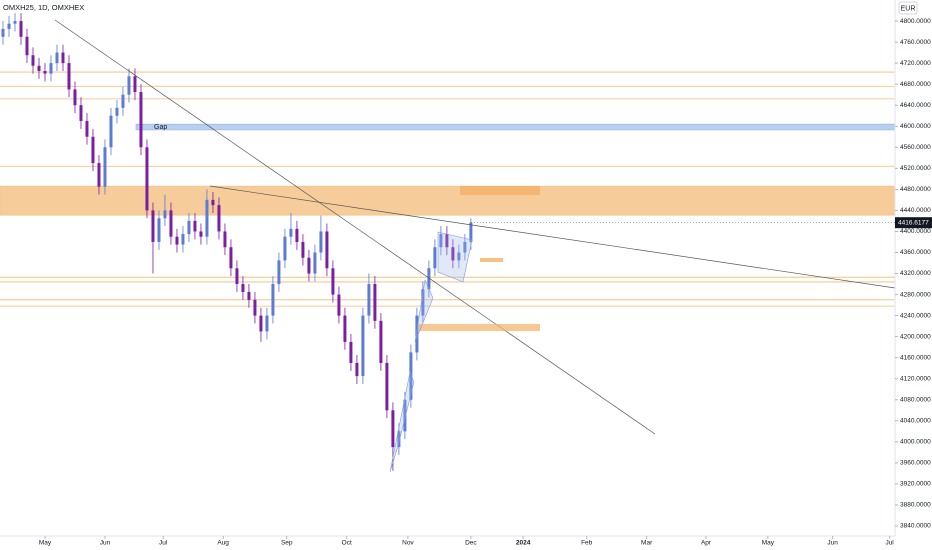  What do you see at coordinates (706, 543) in the screenshot?
I see `x-tick-label: Apr` at bounding box center [706, 543].